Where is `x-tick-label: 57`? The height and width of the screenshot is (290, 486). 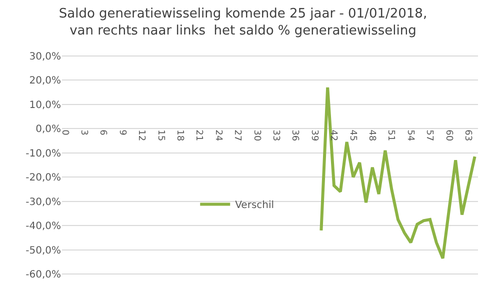 x-tick-label: 57 is located at coordinates (429, 136).